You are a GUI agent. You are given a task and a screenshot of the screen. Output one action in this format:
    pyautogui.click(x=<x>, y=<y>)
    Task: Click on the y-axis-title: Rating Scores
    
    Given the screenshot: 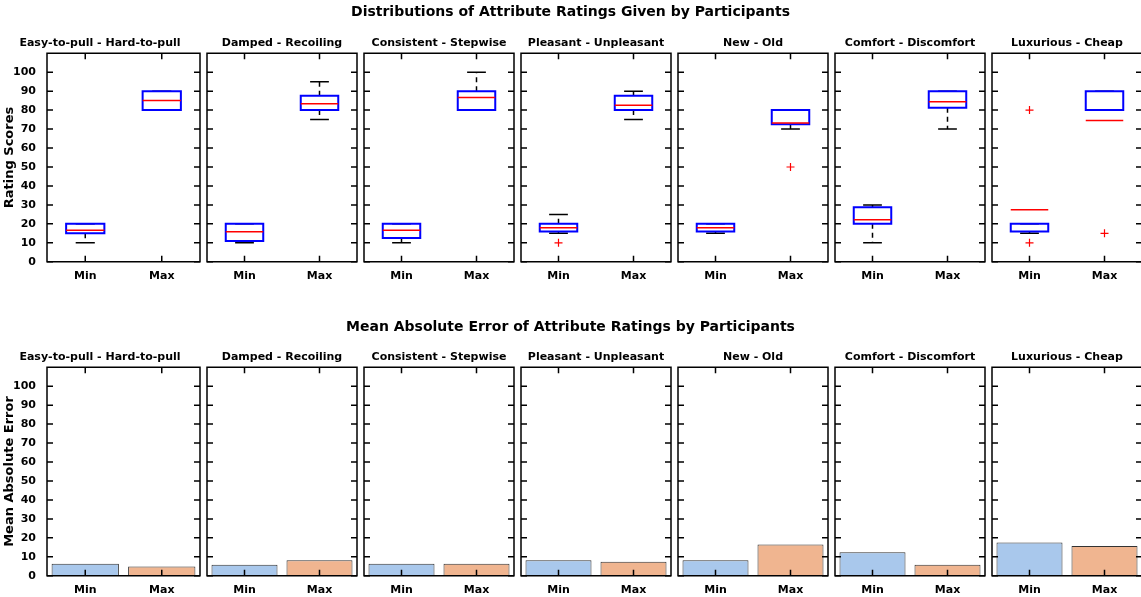 What is the action you would take?
    pyautogui.click(x=9, y=157)
    